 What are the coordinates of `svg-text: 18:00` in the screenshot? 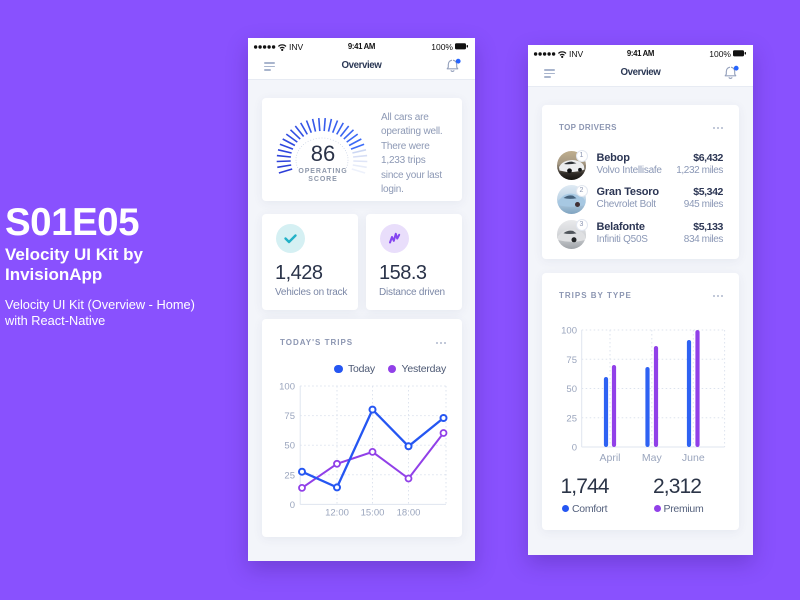 It's located at (409, 513).